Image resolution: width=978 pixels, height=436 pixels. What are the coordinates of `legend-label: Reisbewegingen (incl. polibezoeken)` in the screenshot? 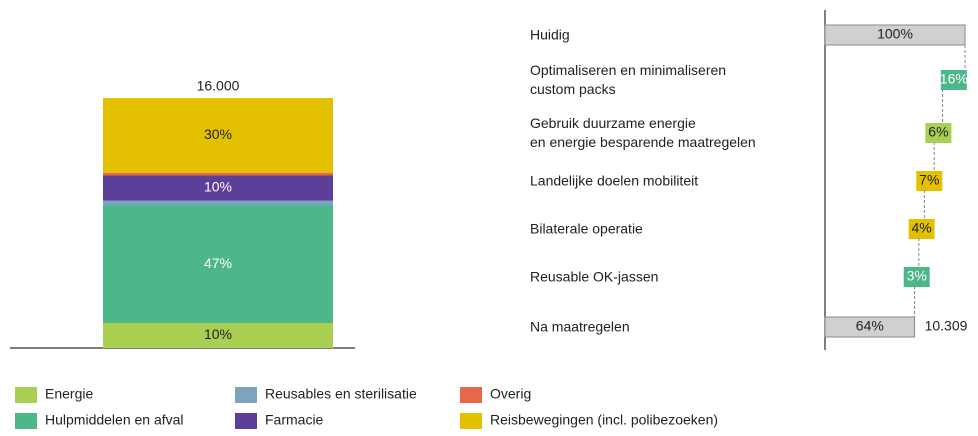 It's located at (604, 420).